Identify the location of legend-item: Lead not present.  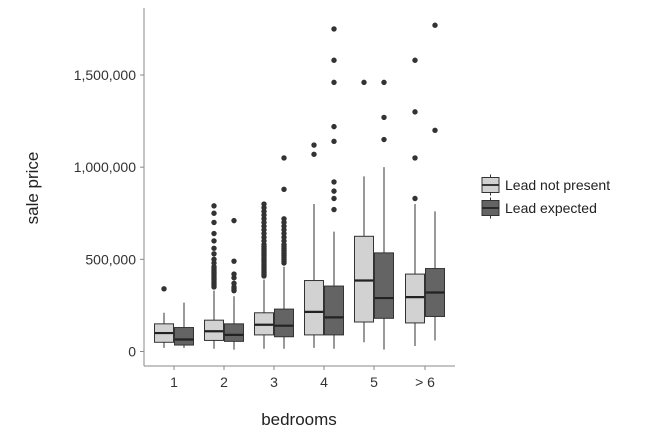
(545, 185).